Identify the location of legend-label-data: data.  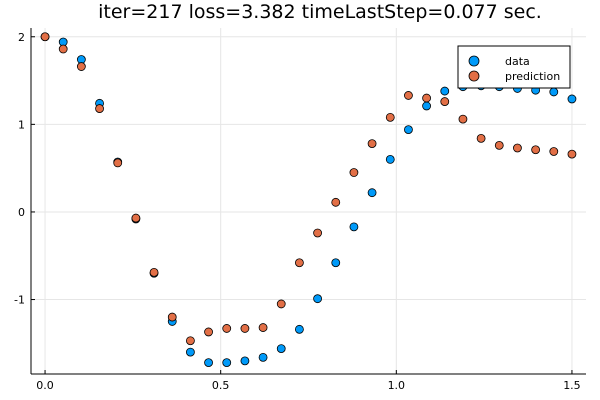
(517, 61).